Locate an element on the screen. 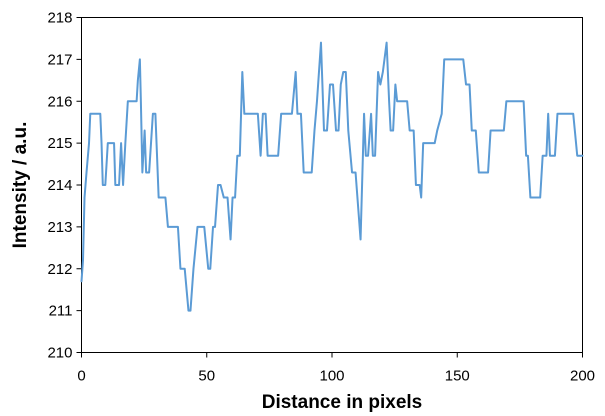 Image resolution: width=605 pixels, height=416 pixels. x-tick-label: 50 is located at coordinates (206, 376).